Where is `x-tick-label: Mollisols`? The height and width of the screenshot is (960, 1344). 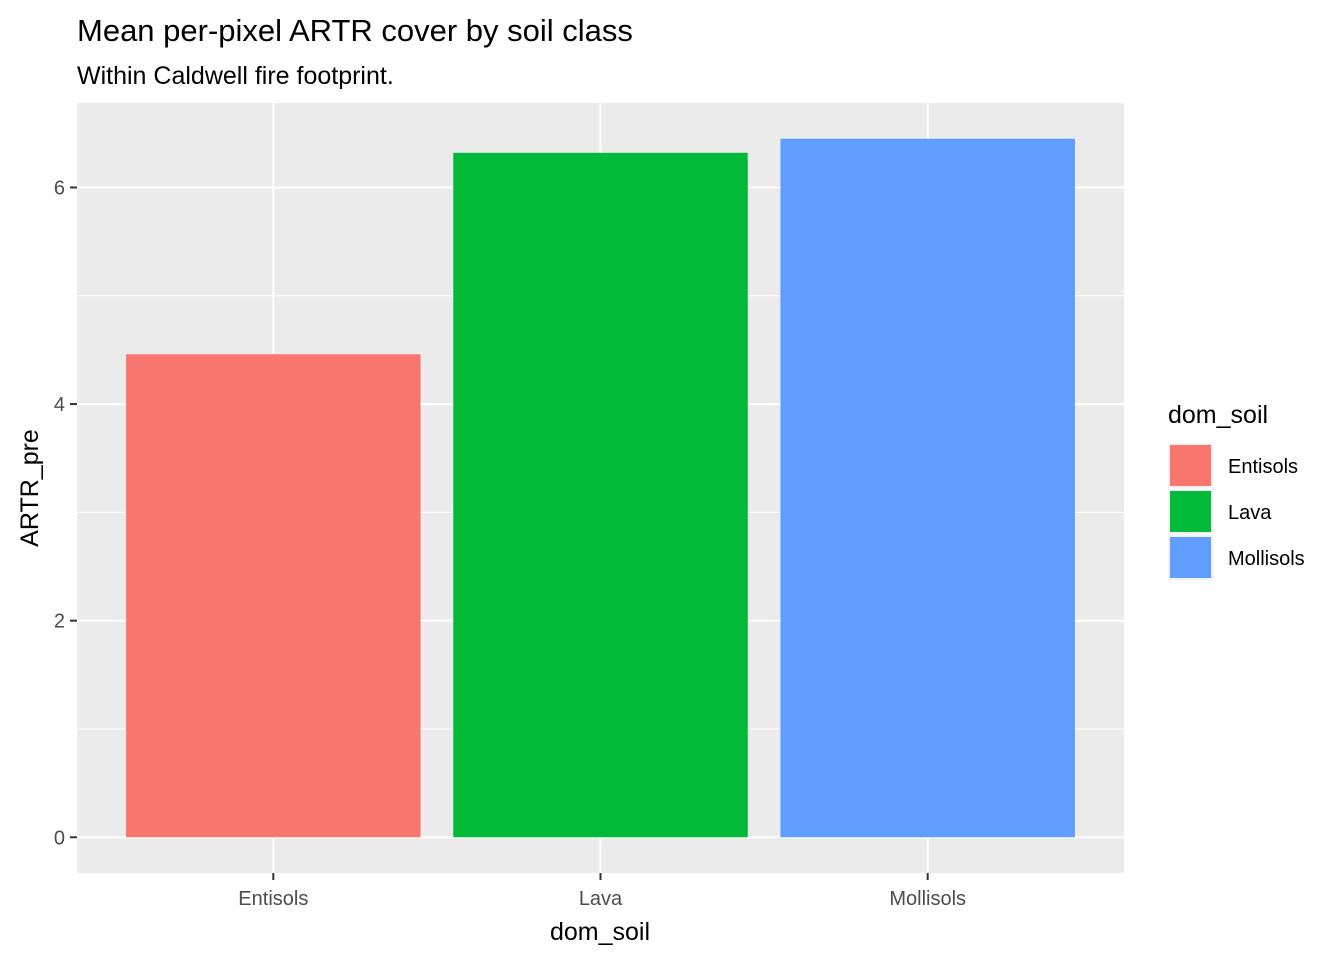
x-tick-label: Mollisols is located at coordinates (927, 899).